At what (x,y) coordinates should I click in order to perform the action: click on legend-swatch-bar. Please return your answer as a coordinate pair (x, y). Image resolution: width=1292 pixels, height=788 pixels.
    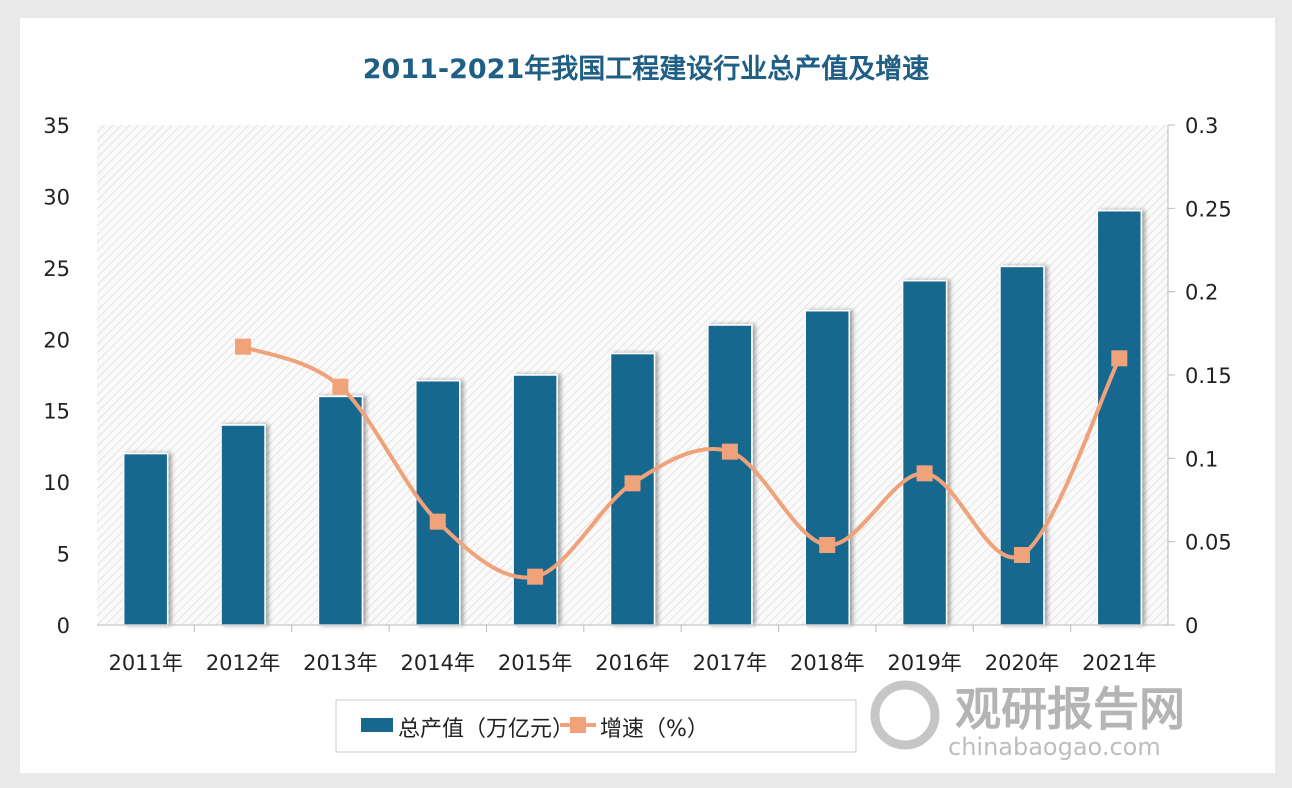
    Looking at the image, I should click on (377, 725).